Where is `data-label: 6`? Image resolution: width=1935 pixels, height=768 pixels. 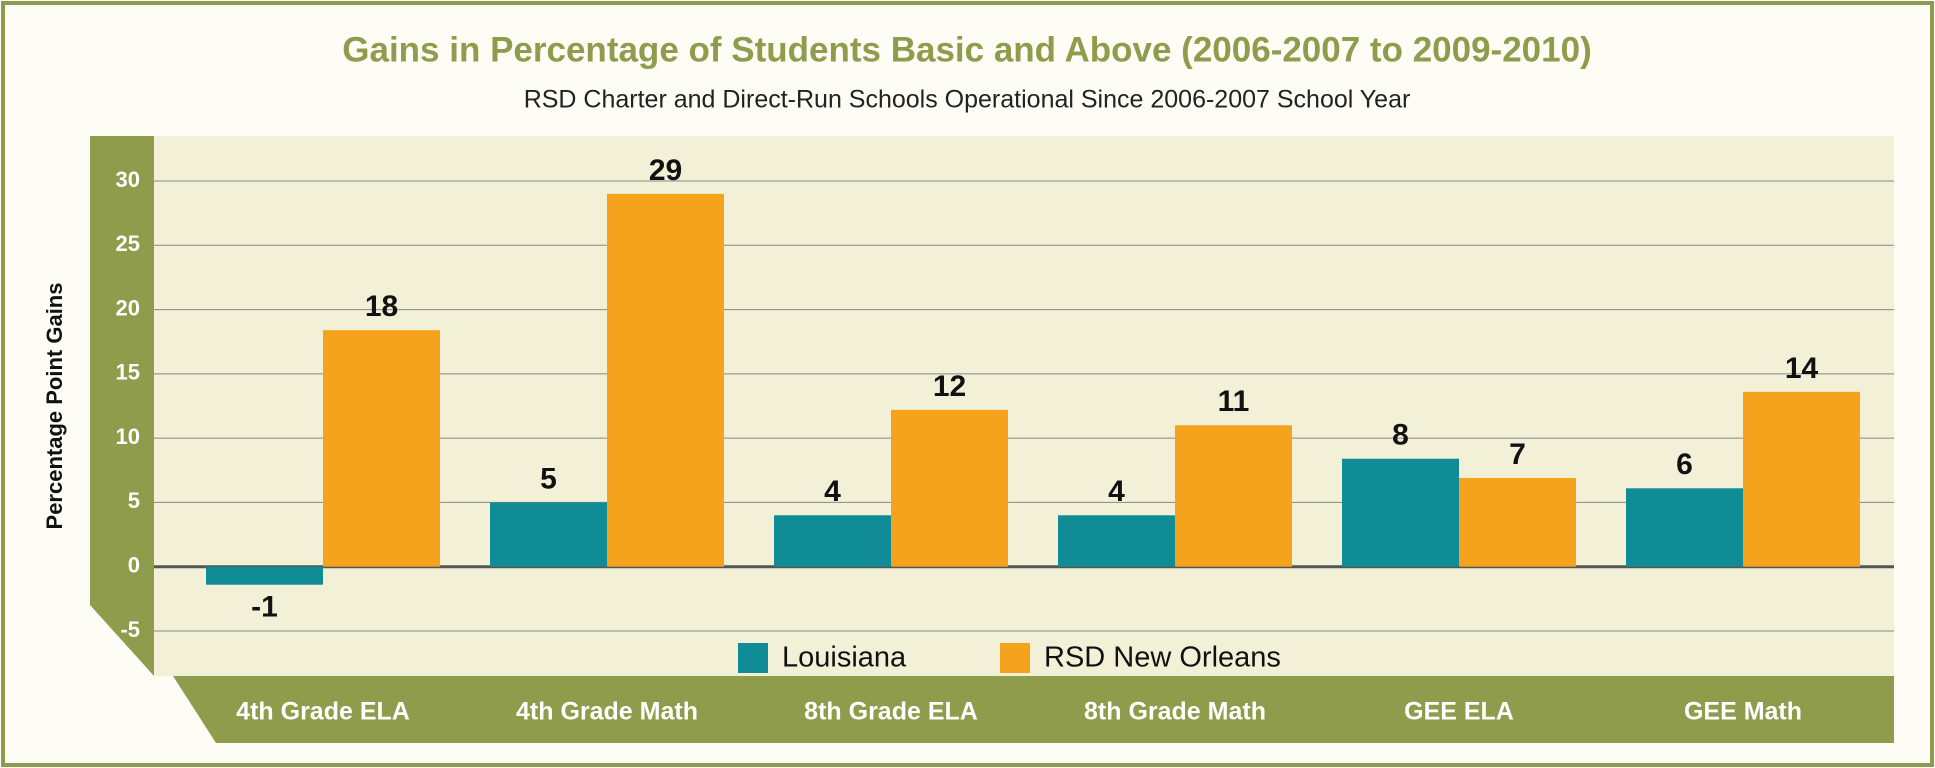
data-label: 6 is located at coordinates (1684, 464).